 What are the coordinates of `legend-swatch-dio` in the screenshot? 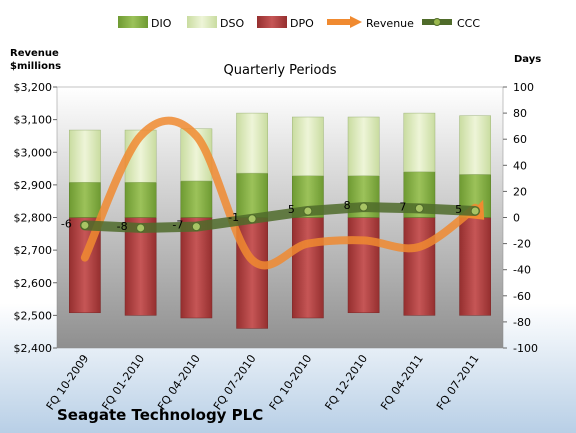 It's located at (133, 22).